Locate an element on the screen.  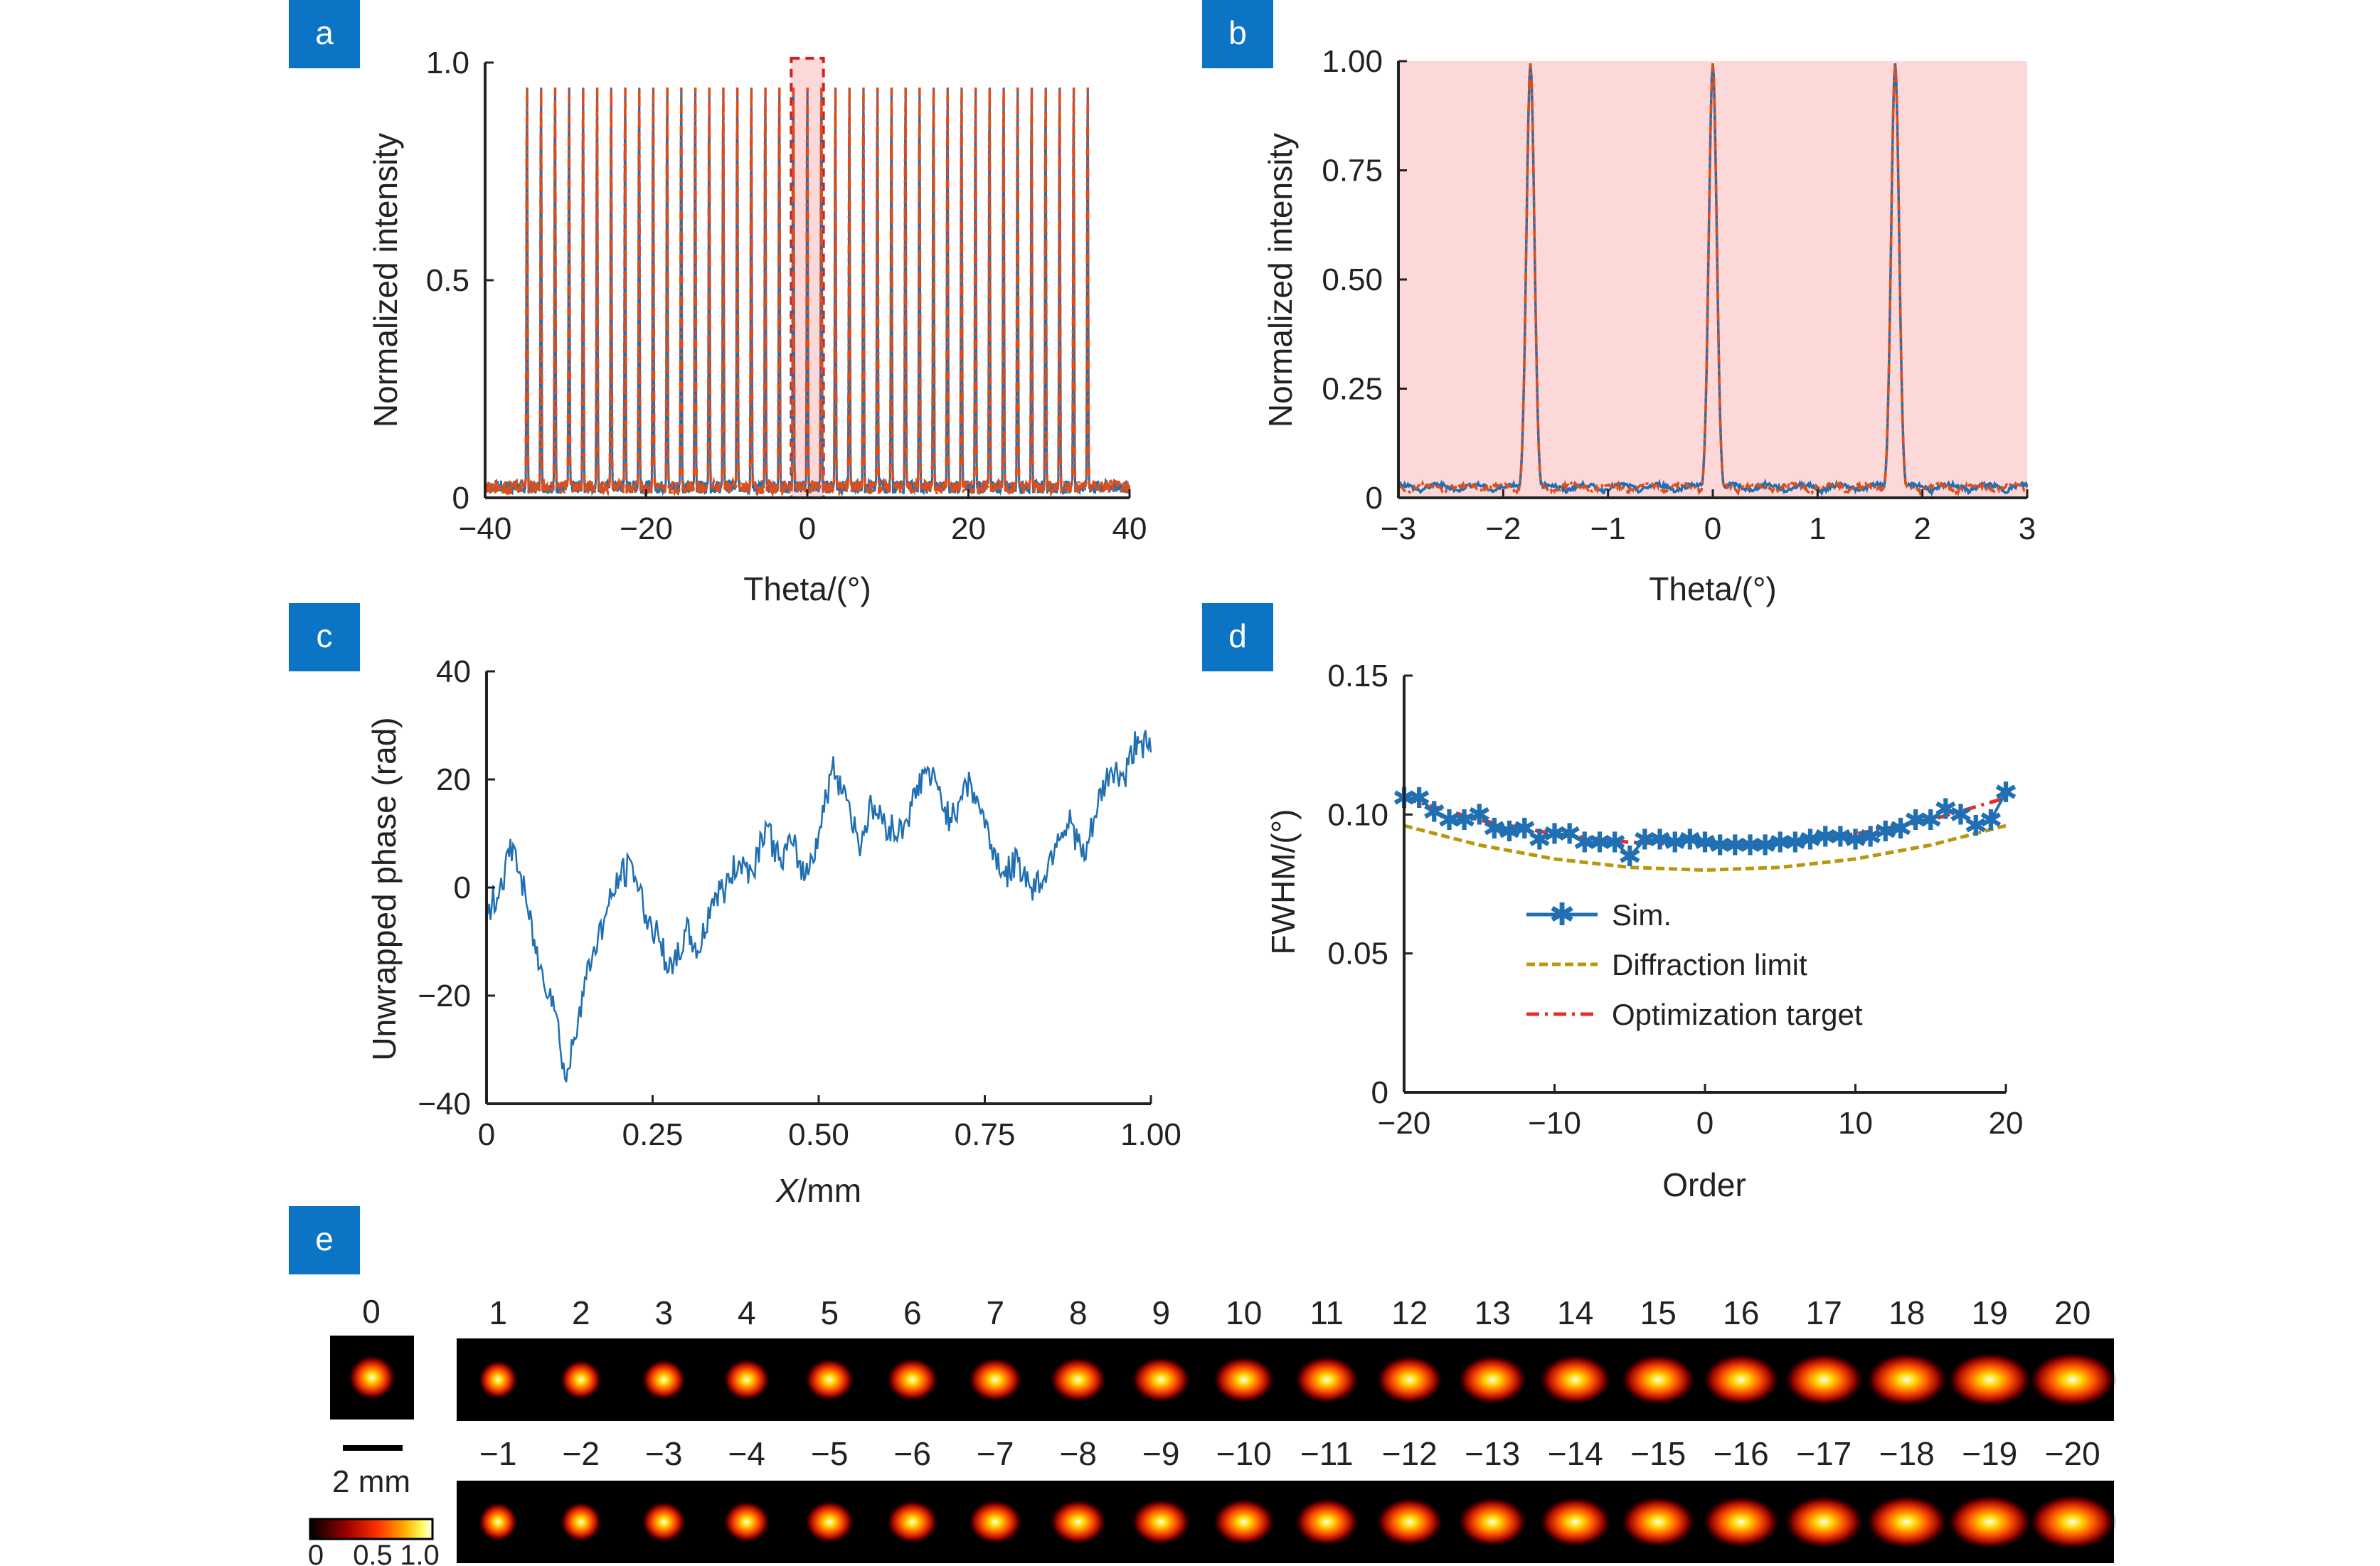
top-order-label: 13 is located at coordinates (1493, 1312).